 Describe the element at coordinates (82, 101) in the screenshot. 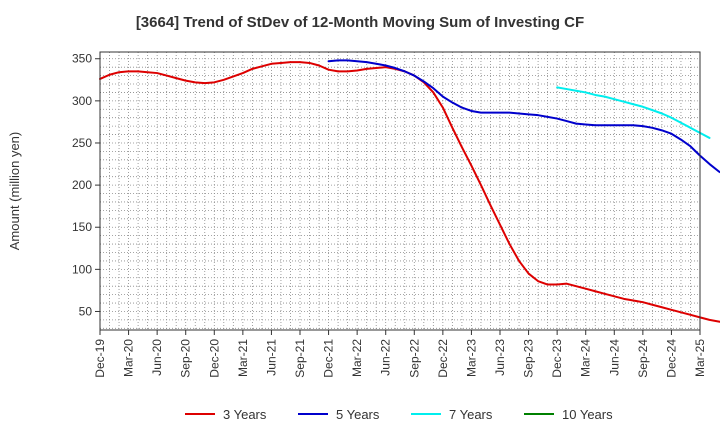

I see `y-tick-label: 300` at that location.